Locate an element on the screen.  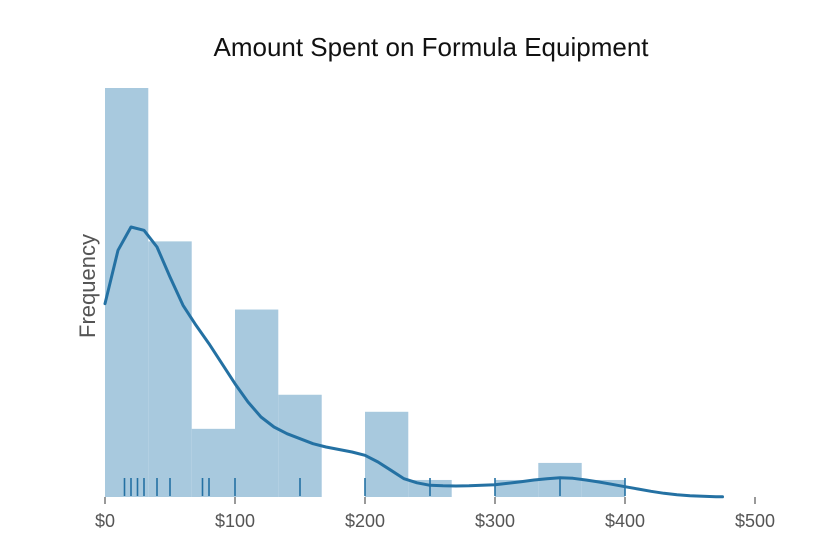
chart-title: Amount Spent on Formula Equipment is located at coordinates (431, 47).